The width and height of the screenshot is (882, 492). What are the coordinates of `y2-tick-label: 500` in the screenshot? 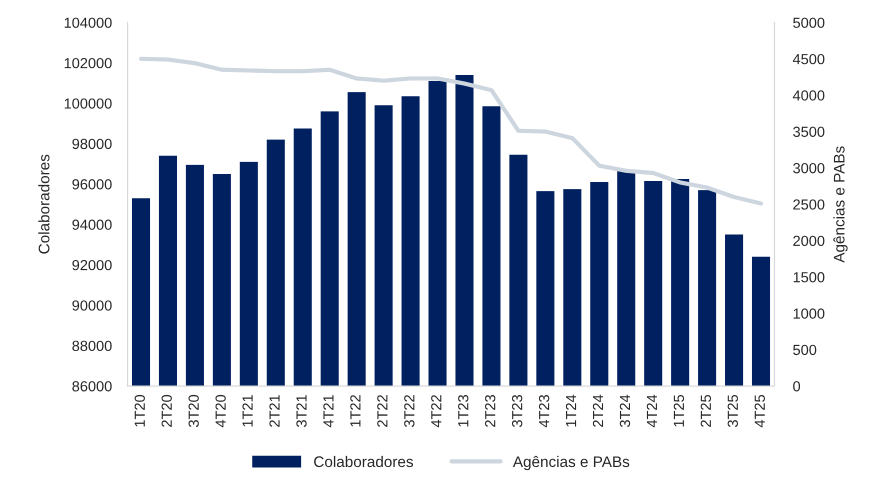 It's located at (804, 350).